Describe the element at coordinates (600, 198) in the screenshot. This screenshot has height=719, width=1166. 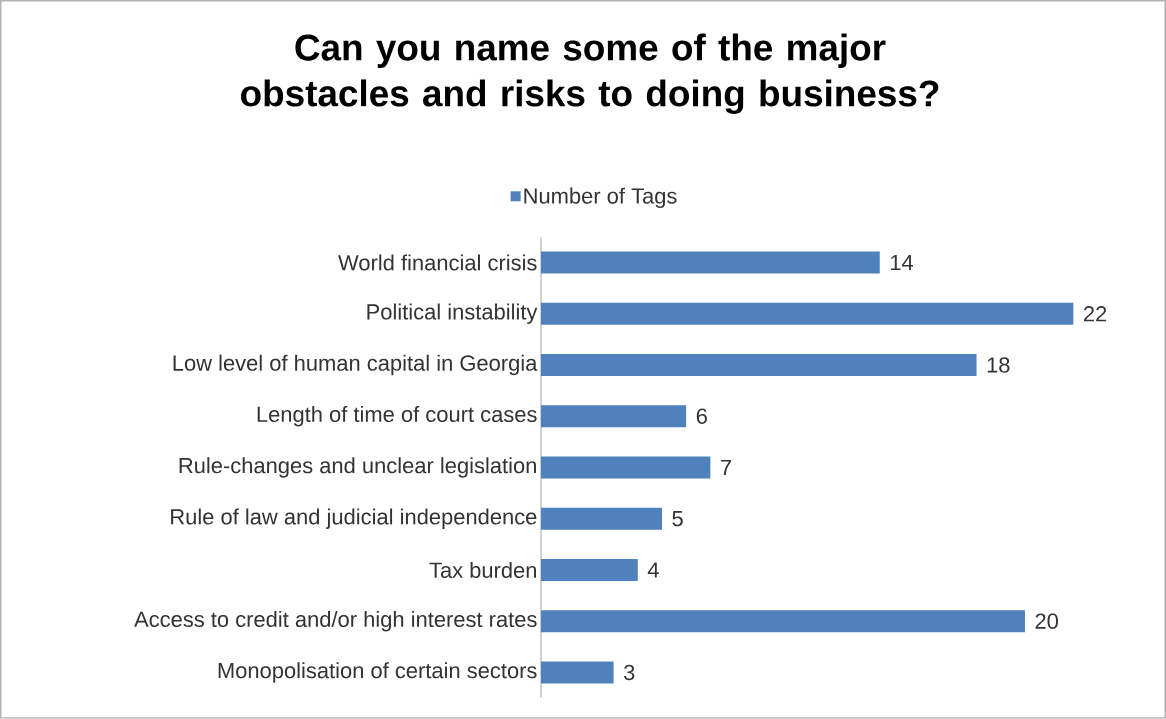
I see `legend-label: Number of Tags` at that location.